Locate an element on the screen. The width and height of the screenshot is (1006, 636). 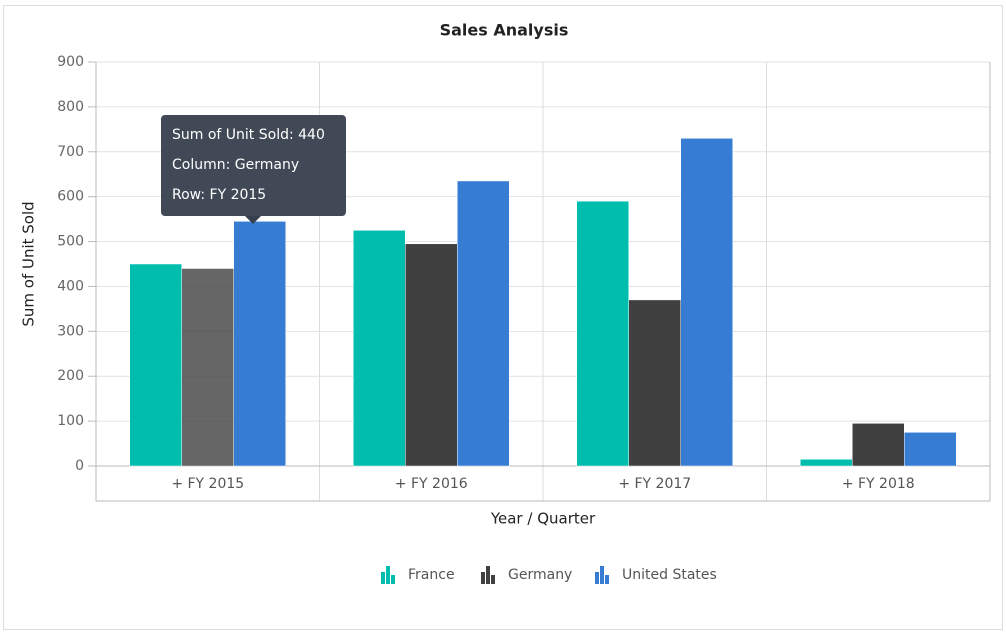
tooltip-line: Sum of Unit Sold: 440 is located at coordinates (248, 135).